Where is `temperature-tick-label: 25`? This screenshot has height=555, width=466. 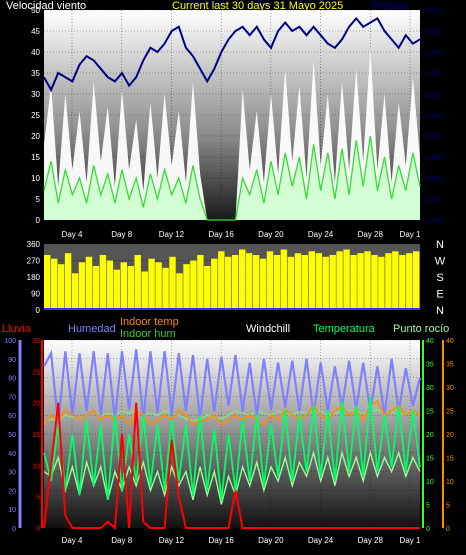 temperature-tick-label: 25 is located at coordinates (430, 412).